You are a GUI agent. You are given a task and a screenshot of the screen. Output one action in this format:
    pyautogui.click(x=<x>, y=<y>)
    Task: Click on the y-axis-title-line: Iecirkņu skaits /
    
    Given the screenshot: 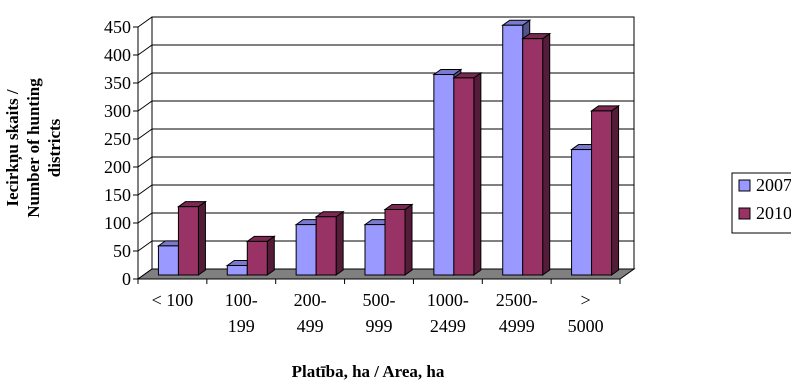 What is the action you would take?
    pyautogui.click(x=13, y=147)
    